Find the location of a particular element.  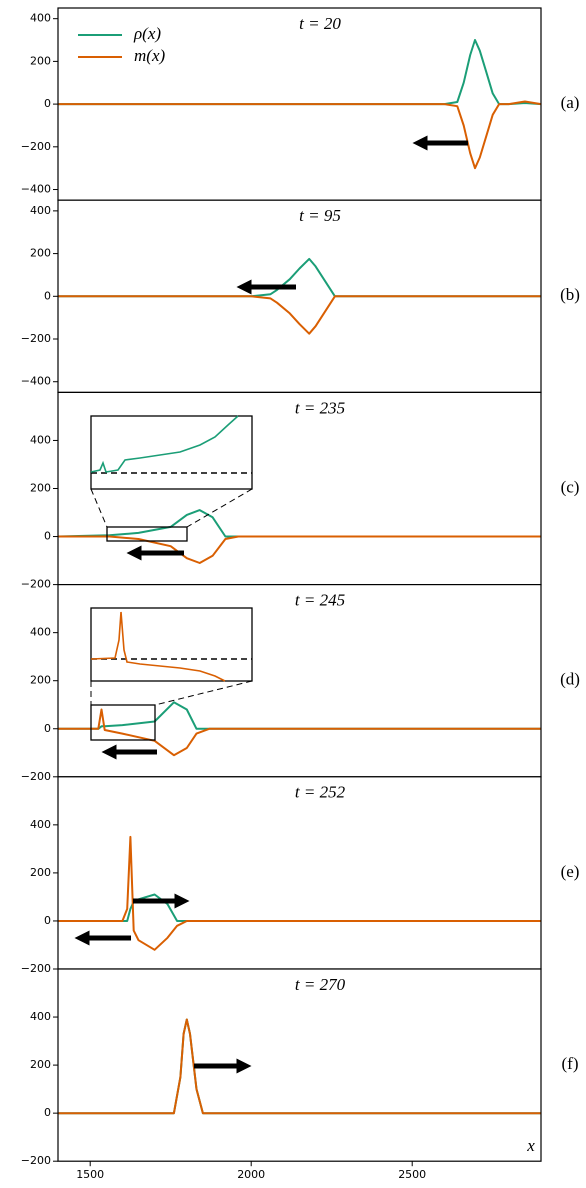

panel-title: t = 270 is located at coordinates (320, 984).